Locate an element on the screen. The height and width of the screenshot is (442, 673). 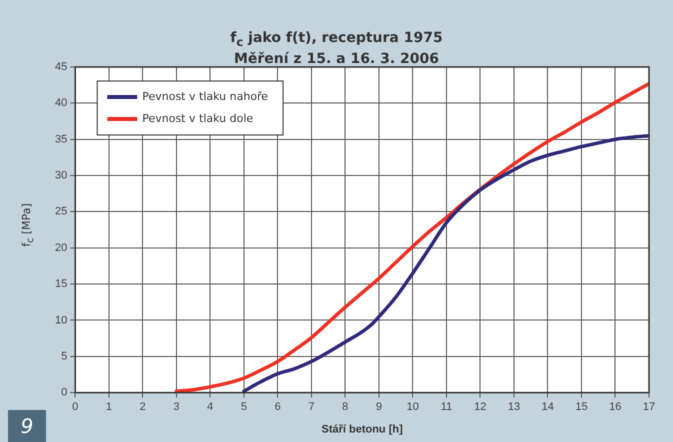
y-tick-label: 15 is located at coordinates (61, 284).